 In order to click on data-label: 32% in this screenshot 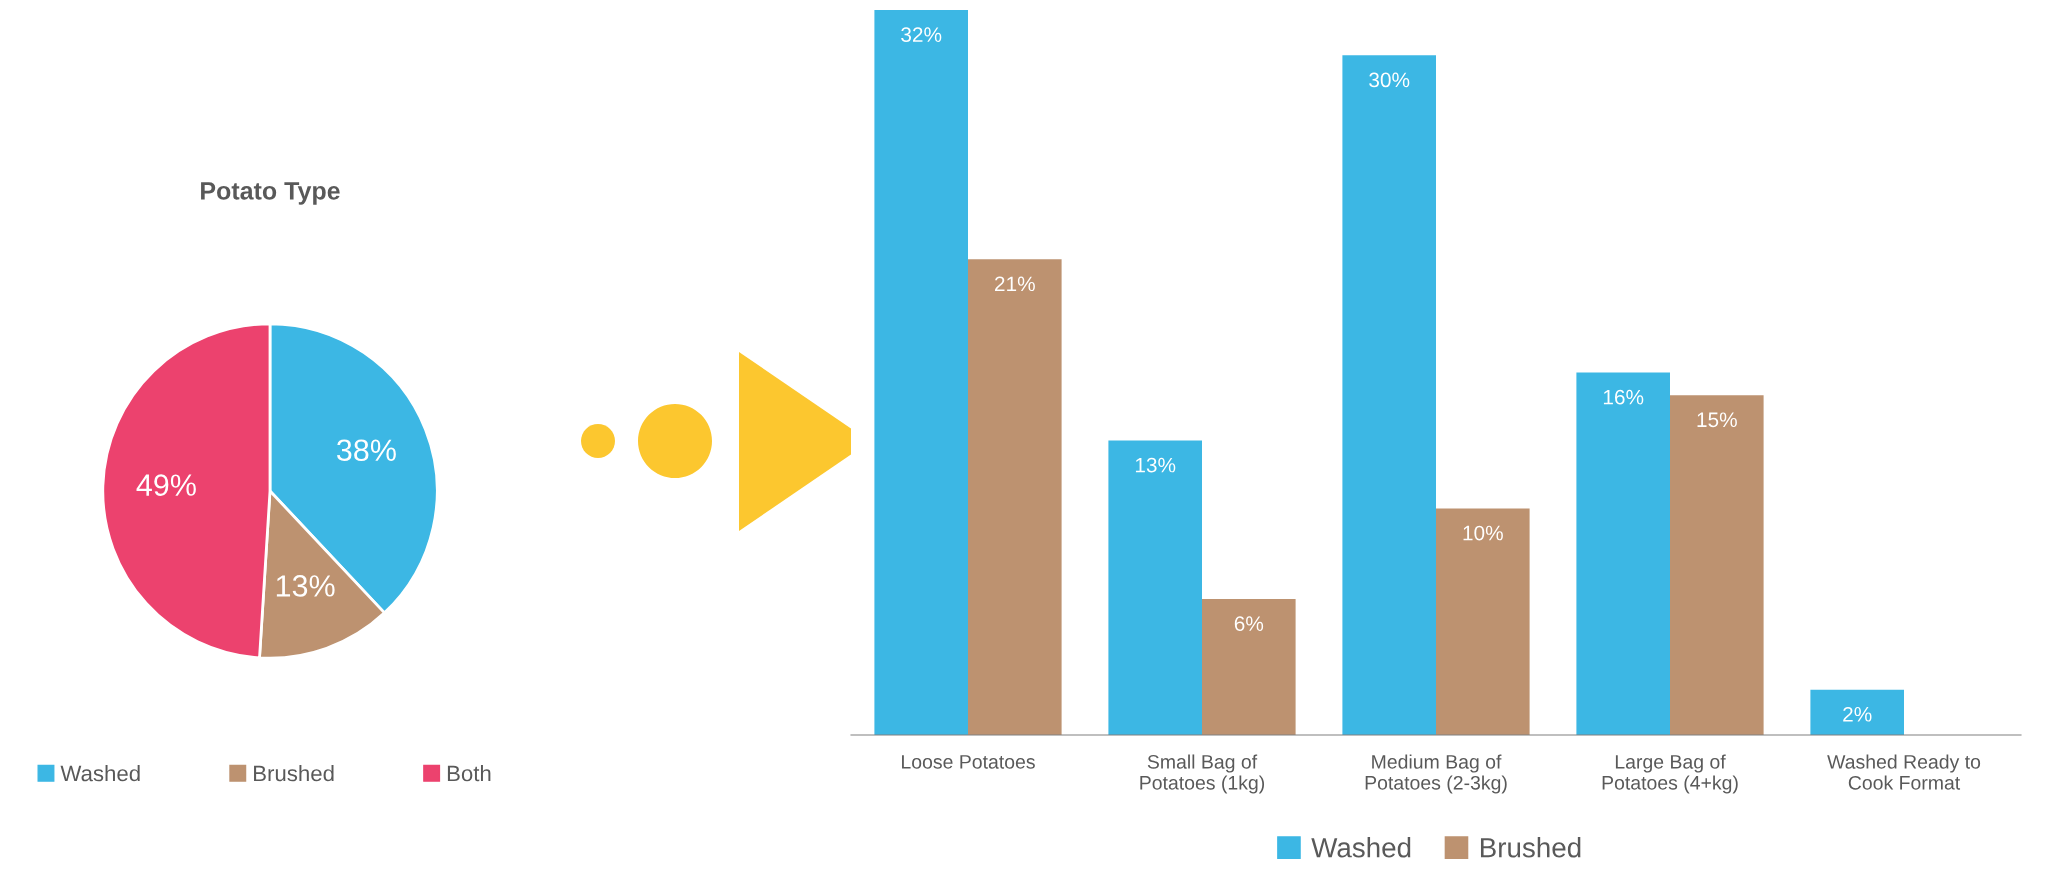, I will do `click(921, 34)`.